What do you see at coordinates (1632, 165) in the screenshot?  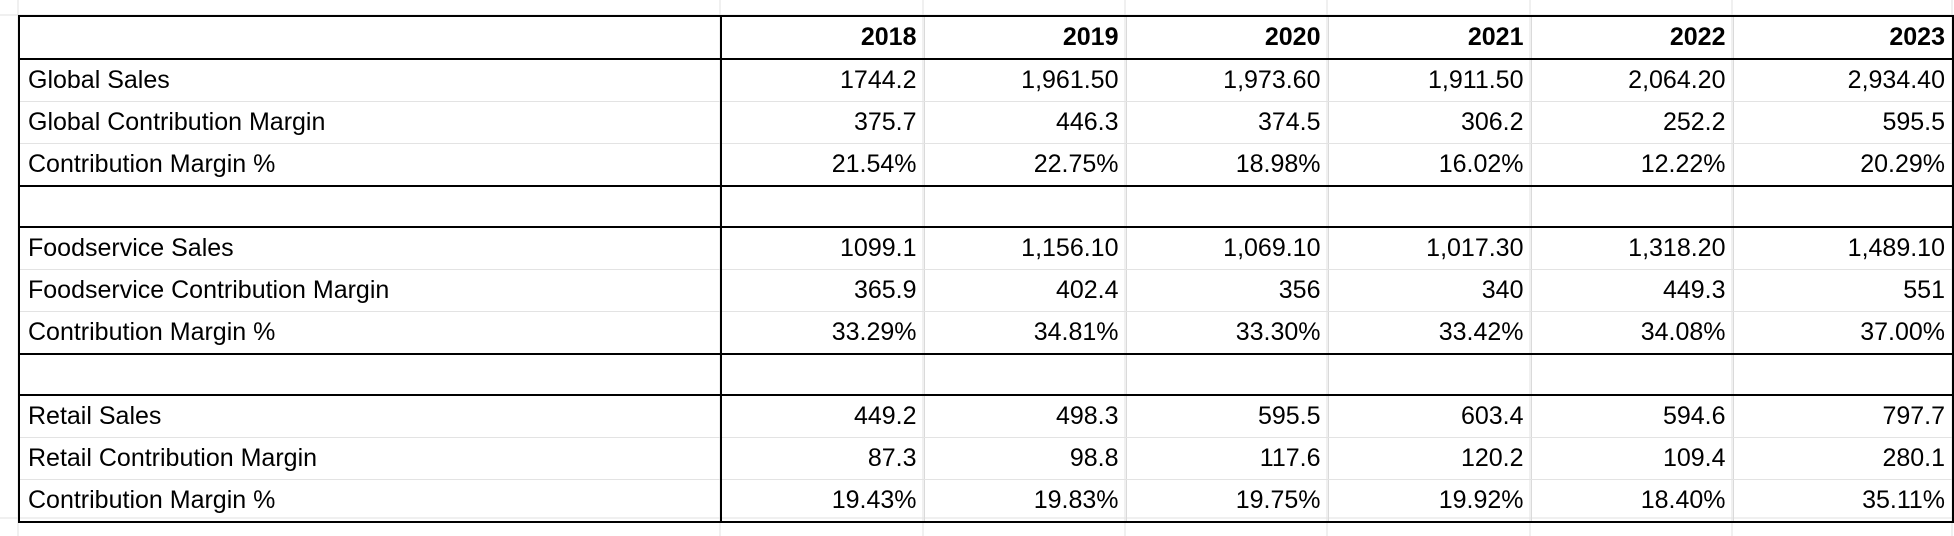 I see `value-cell: 12.22%` at bounding box center [1632, 165].